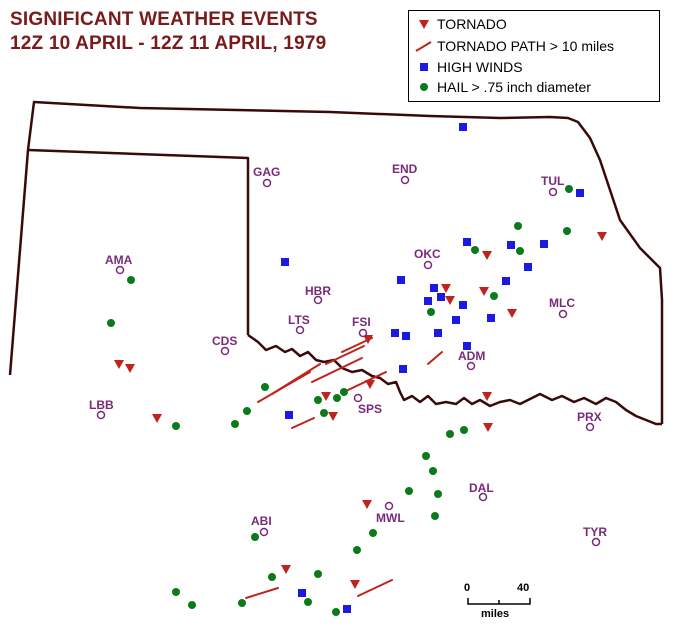 This screenshot has width=678, height=627. What do you see at coordinates (299, 320) in the screenshot?
I see `city-label-lts: LTS` at bounding box center [299, 320].